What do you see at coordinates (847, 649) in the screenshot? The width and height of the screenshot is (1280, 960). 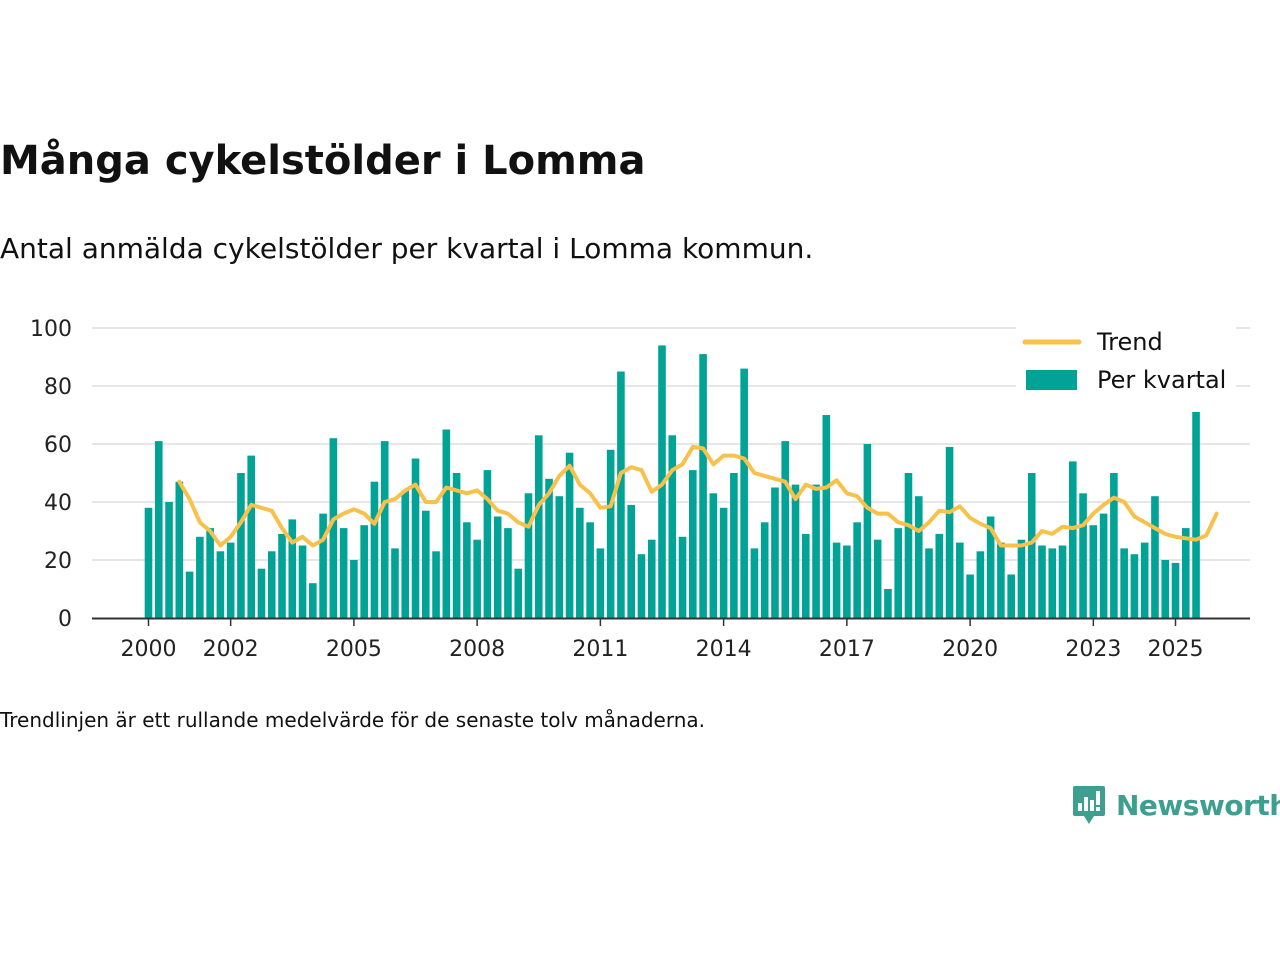 I see `x-tick-label: 2017` at bounding box center [847, 649].